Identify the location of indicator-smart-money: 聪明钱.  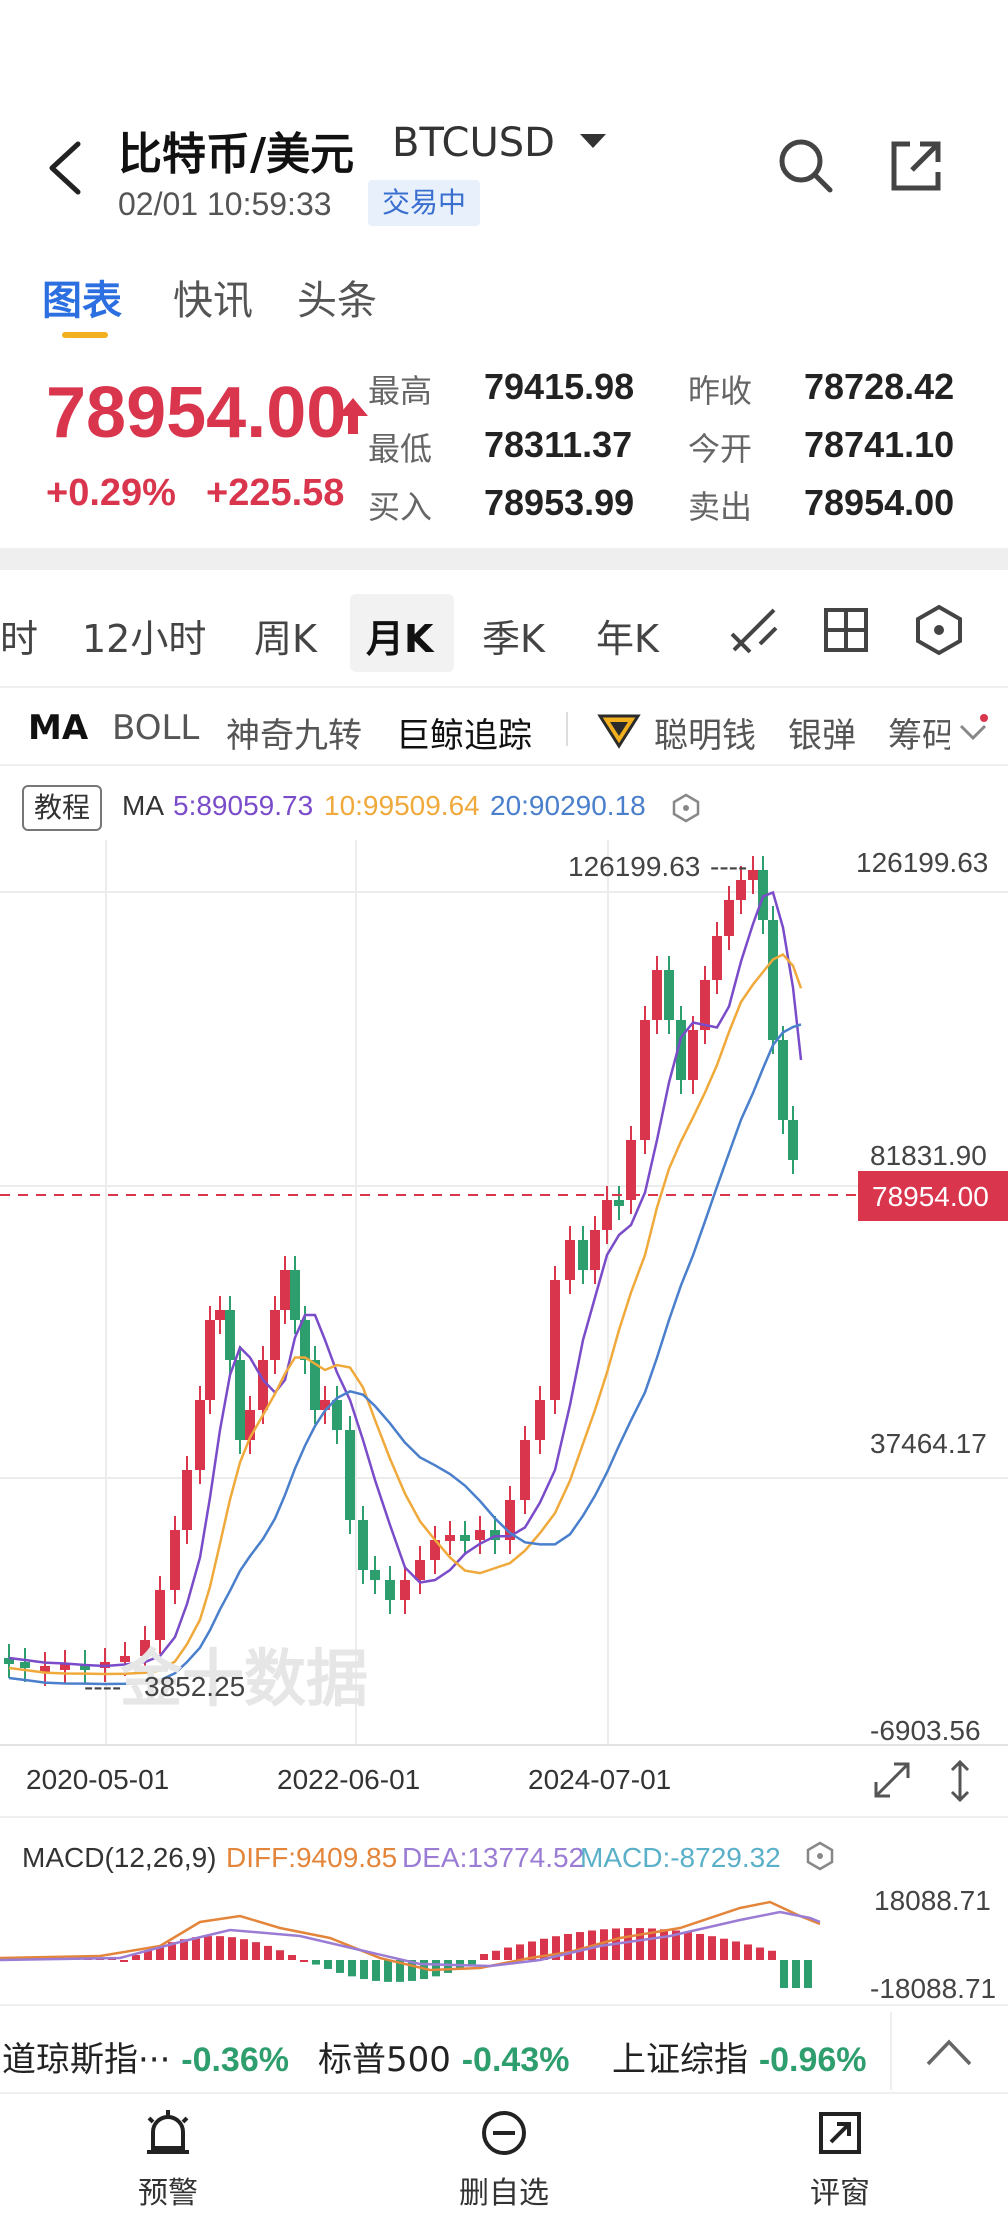
(705, 736).